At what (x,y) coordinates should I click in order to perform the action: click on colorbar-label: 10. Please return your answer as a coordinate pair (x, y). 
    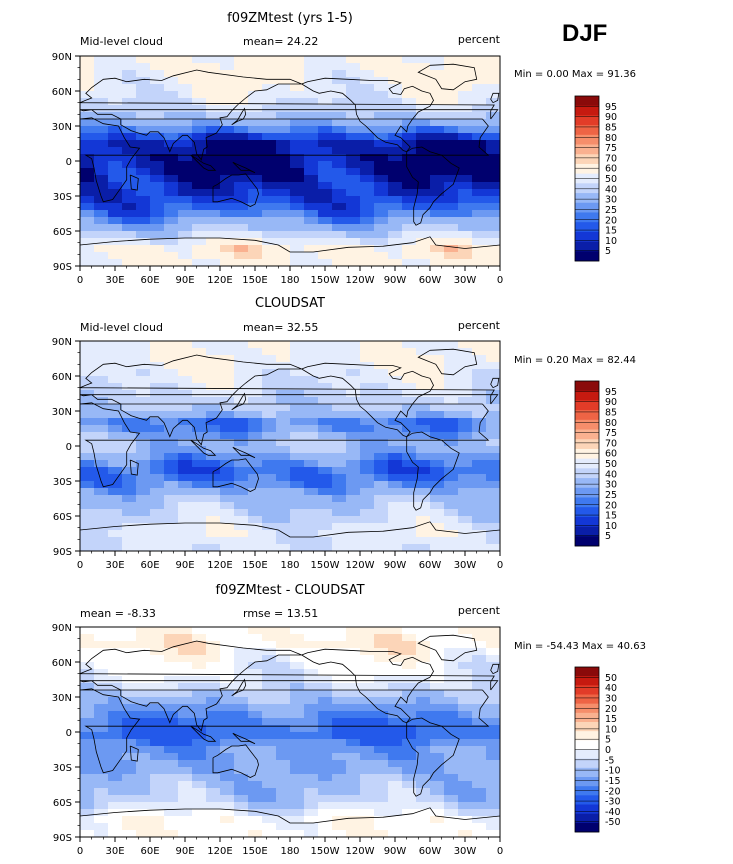
    Looking at the image, I should click on (611, 729).